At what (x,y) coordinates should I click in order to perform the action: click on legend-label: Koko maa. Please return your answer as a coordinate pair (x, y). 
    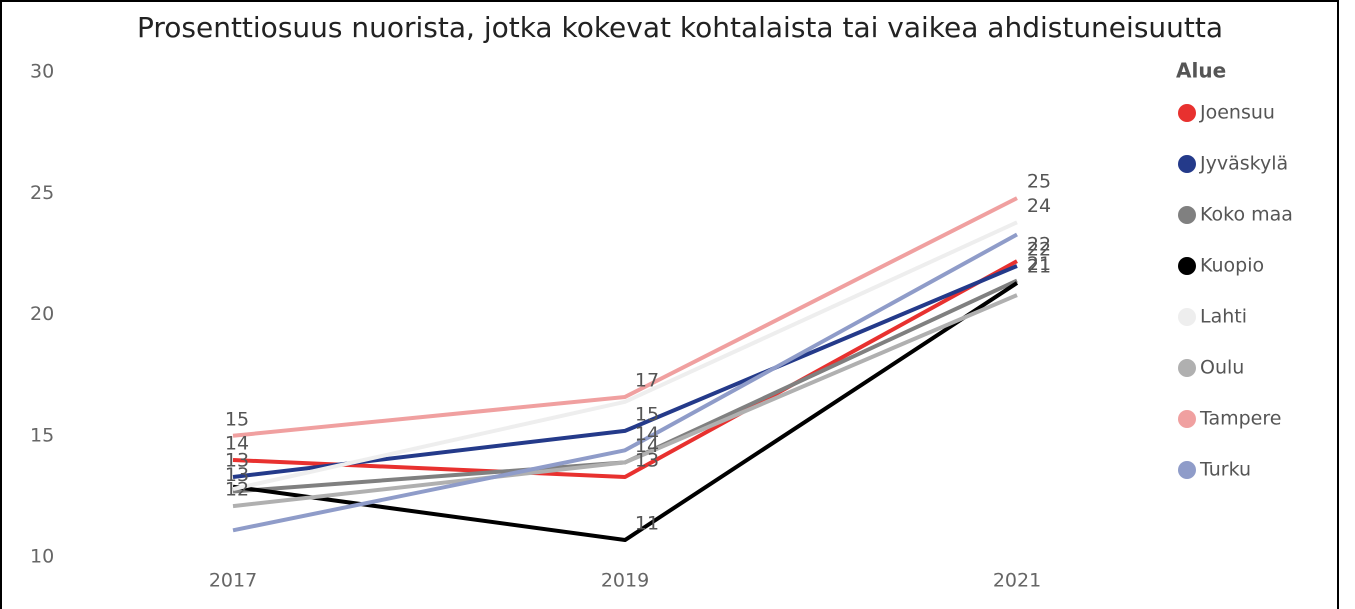
    Looking at the image, I should click on (1246, 215).